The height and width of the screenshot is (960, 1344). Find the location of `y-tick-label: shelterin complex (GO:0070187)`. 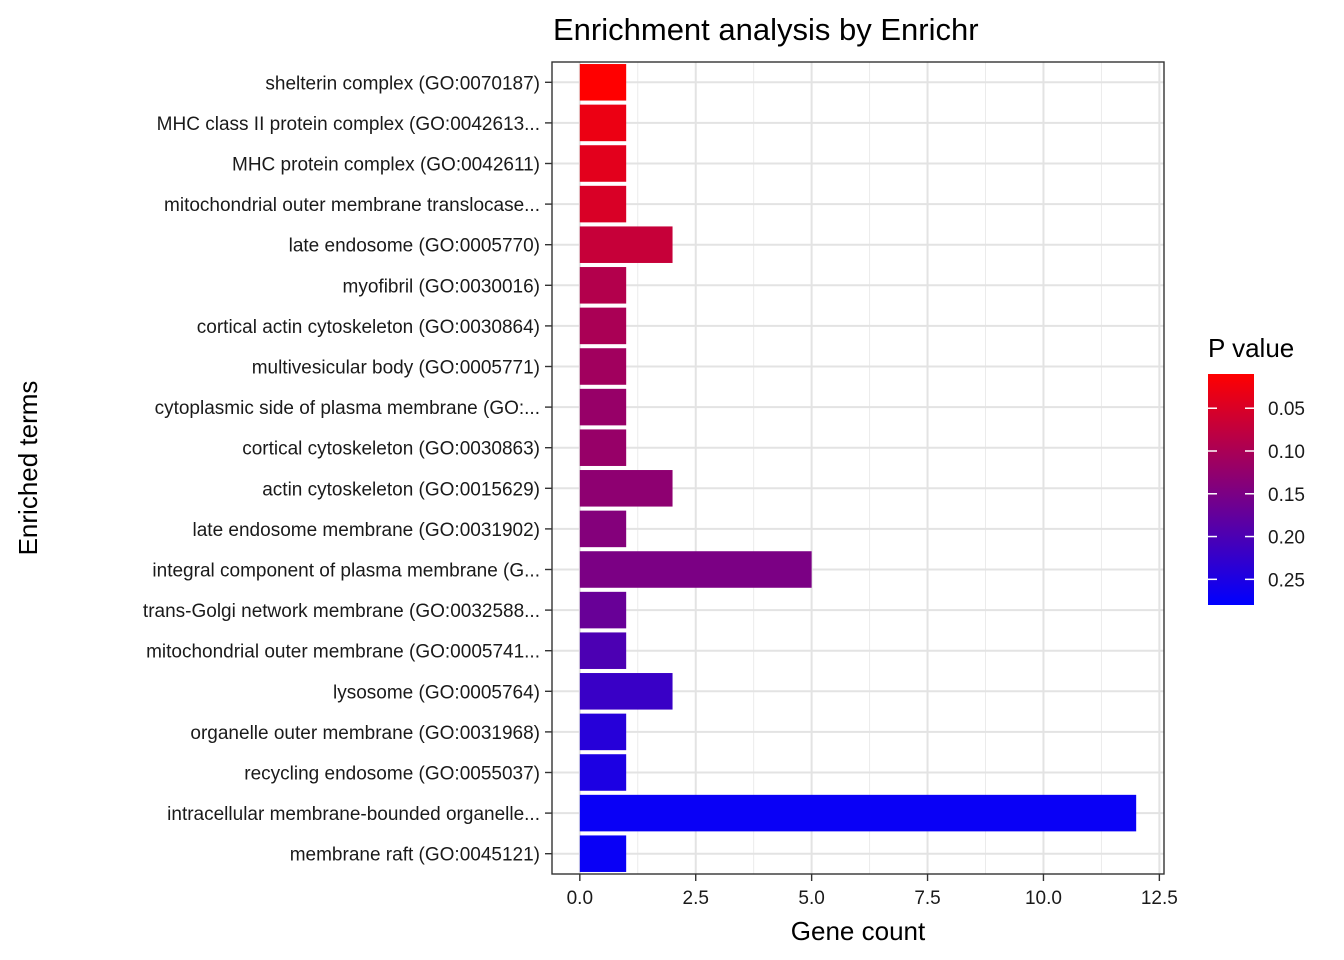

y-tick-label: shelterin complex (GO:0070187) is located at coordinates (402, 83).